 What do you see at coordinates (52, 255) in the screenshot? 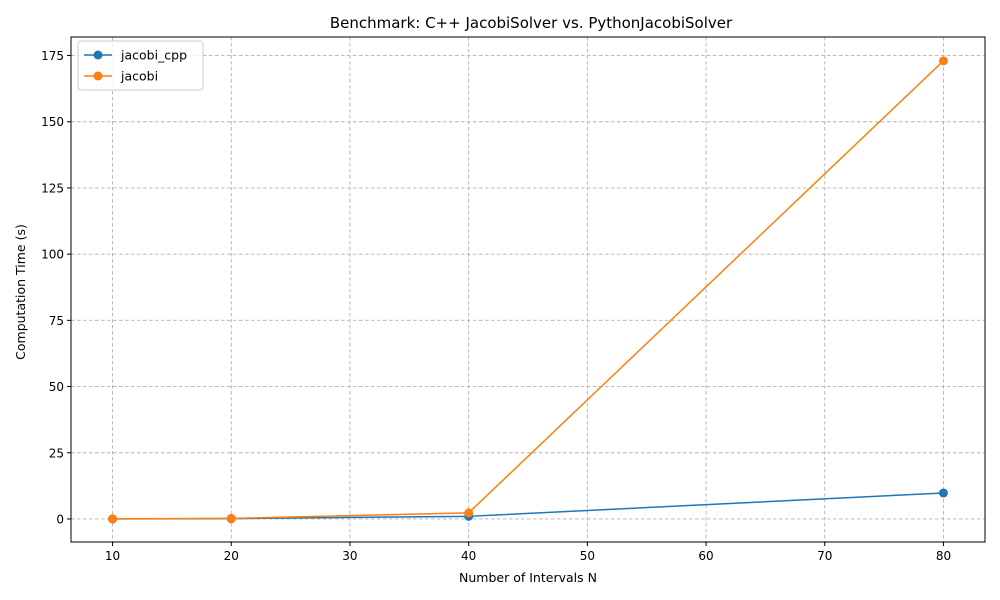
I see `y-tick-label: 100` at bounding box center [52, 255].